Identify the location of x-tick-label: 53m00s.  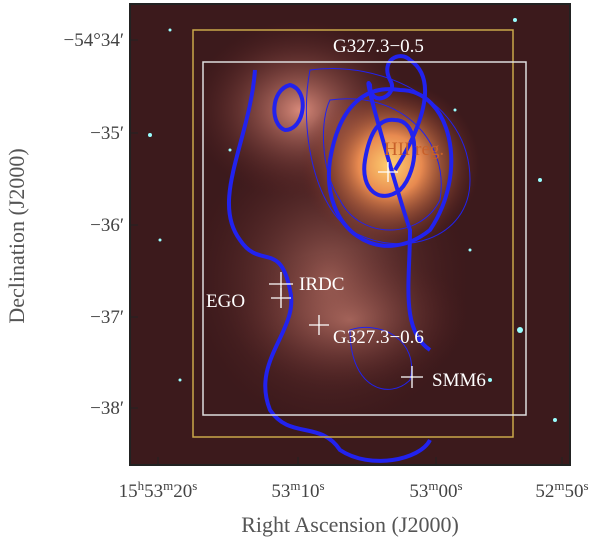
(435, 490).